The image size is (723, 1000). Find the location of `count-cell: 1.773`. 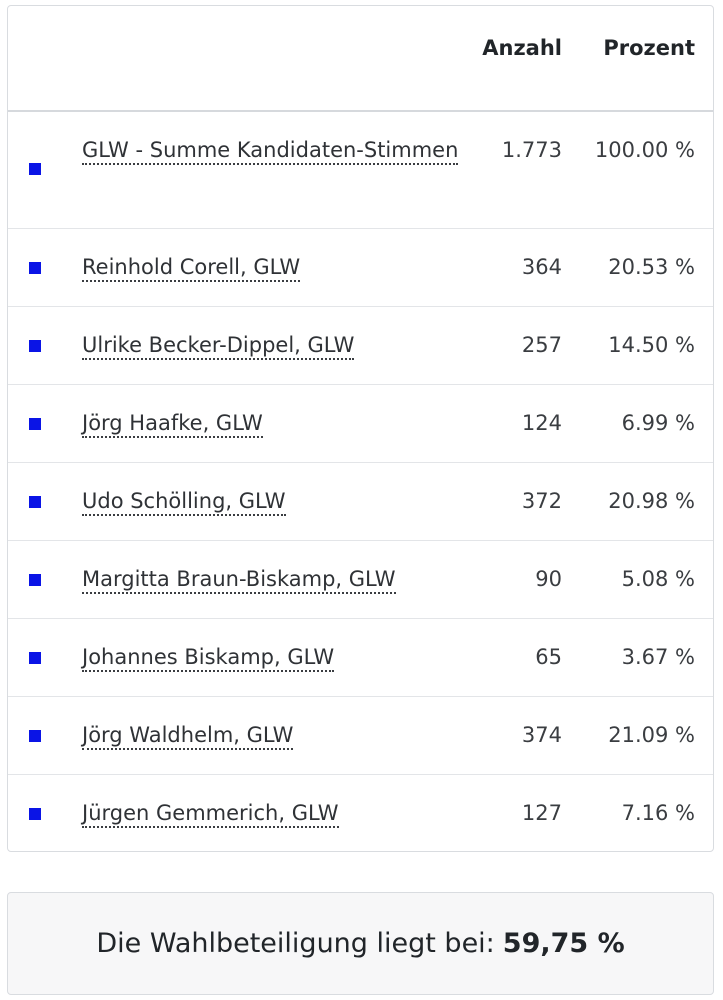

count-cell: 1.773 is located at coordinates (522, 170).